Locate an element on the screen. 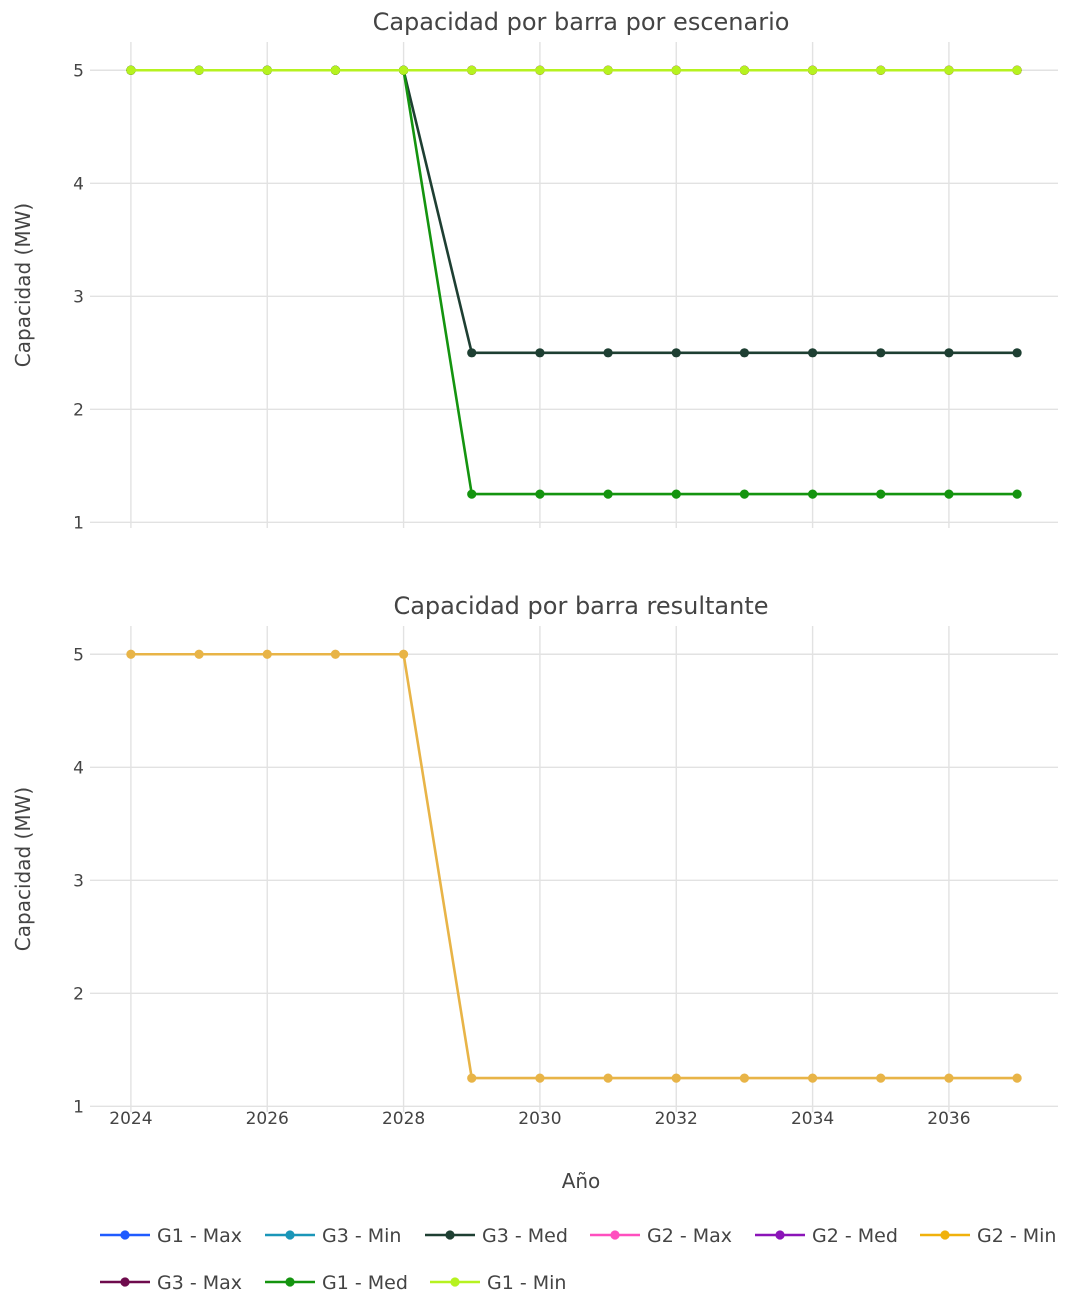 The image size is (1072, 1295). legend-label: G1 - Min is located at coordinates (526, 1283).